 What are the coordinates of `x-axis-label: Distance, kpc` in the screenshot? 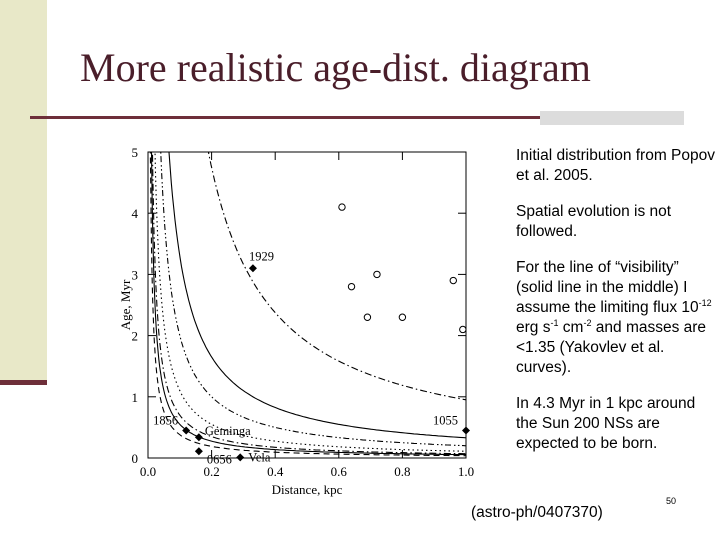 It's located at (307, 489).